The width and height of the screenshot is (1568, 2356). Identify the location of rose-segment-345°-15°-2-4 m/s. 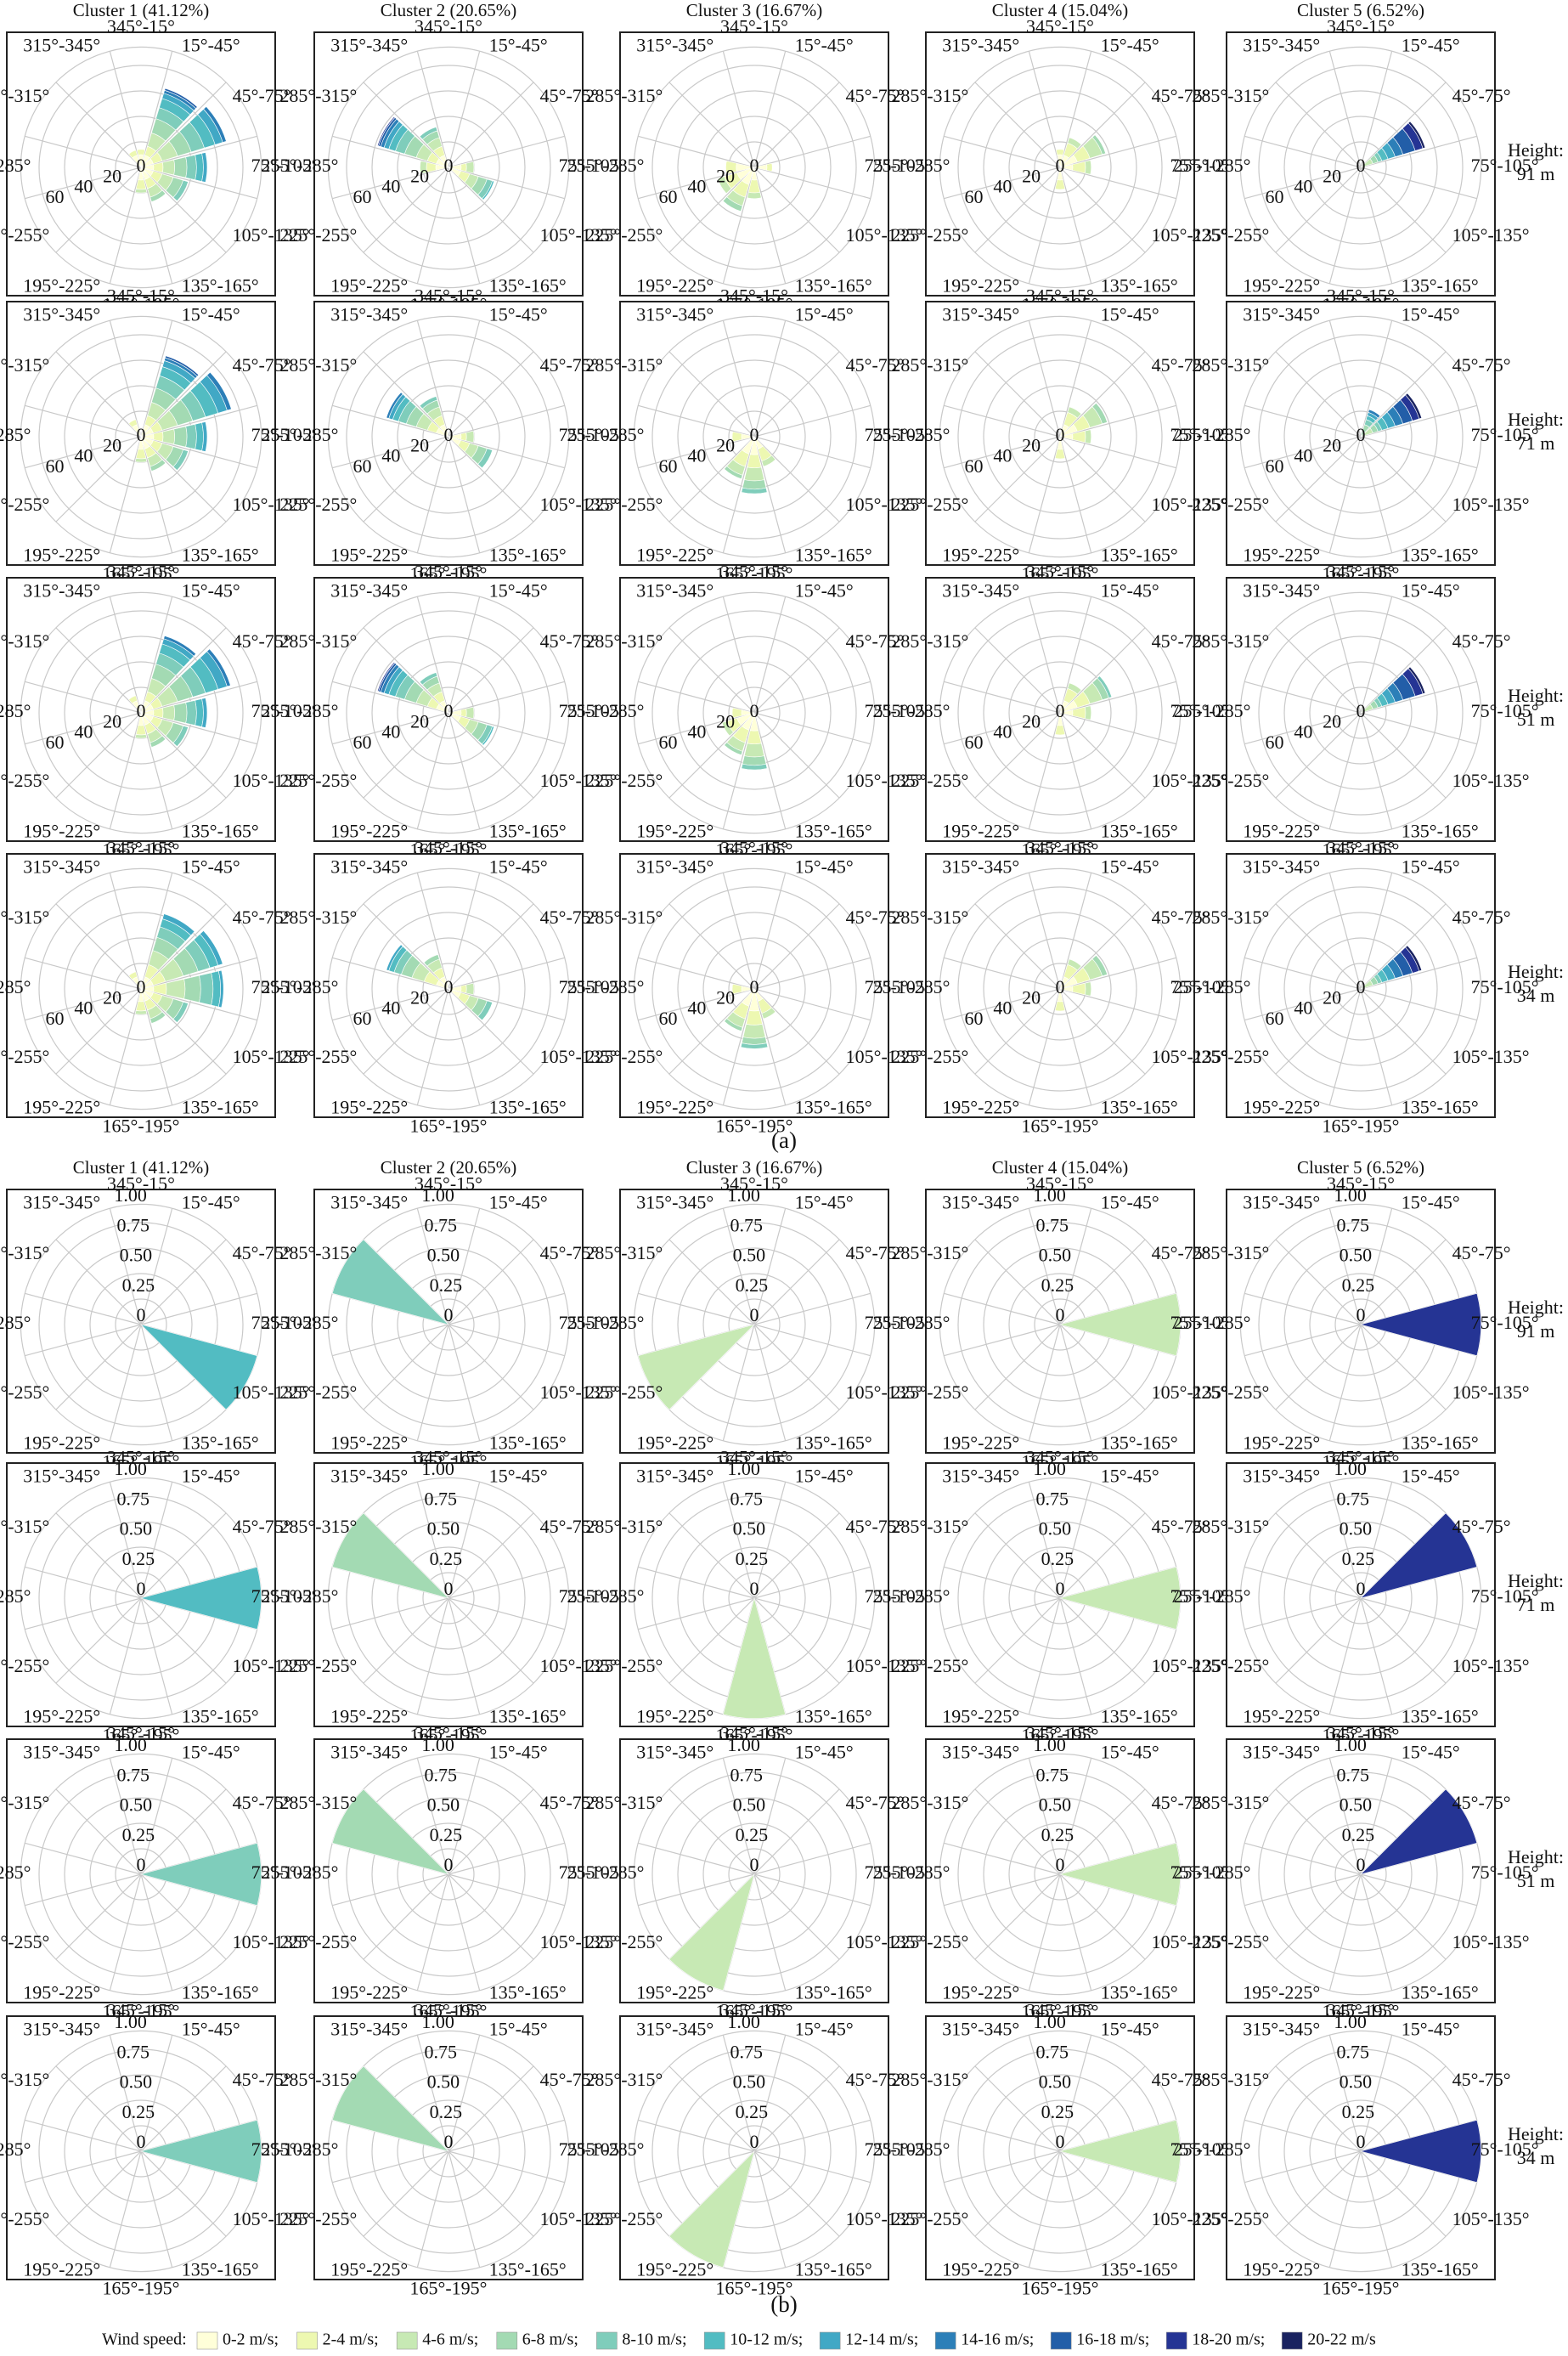
(1060, 152).